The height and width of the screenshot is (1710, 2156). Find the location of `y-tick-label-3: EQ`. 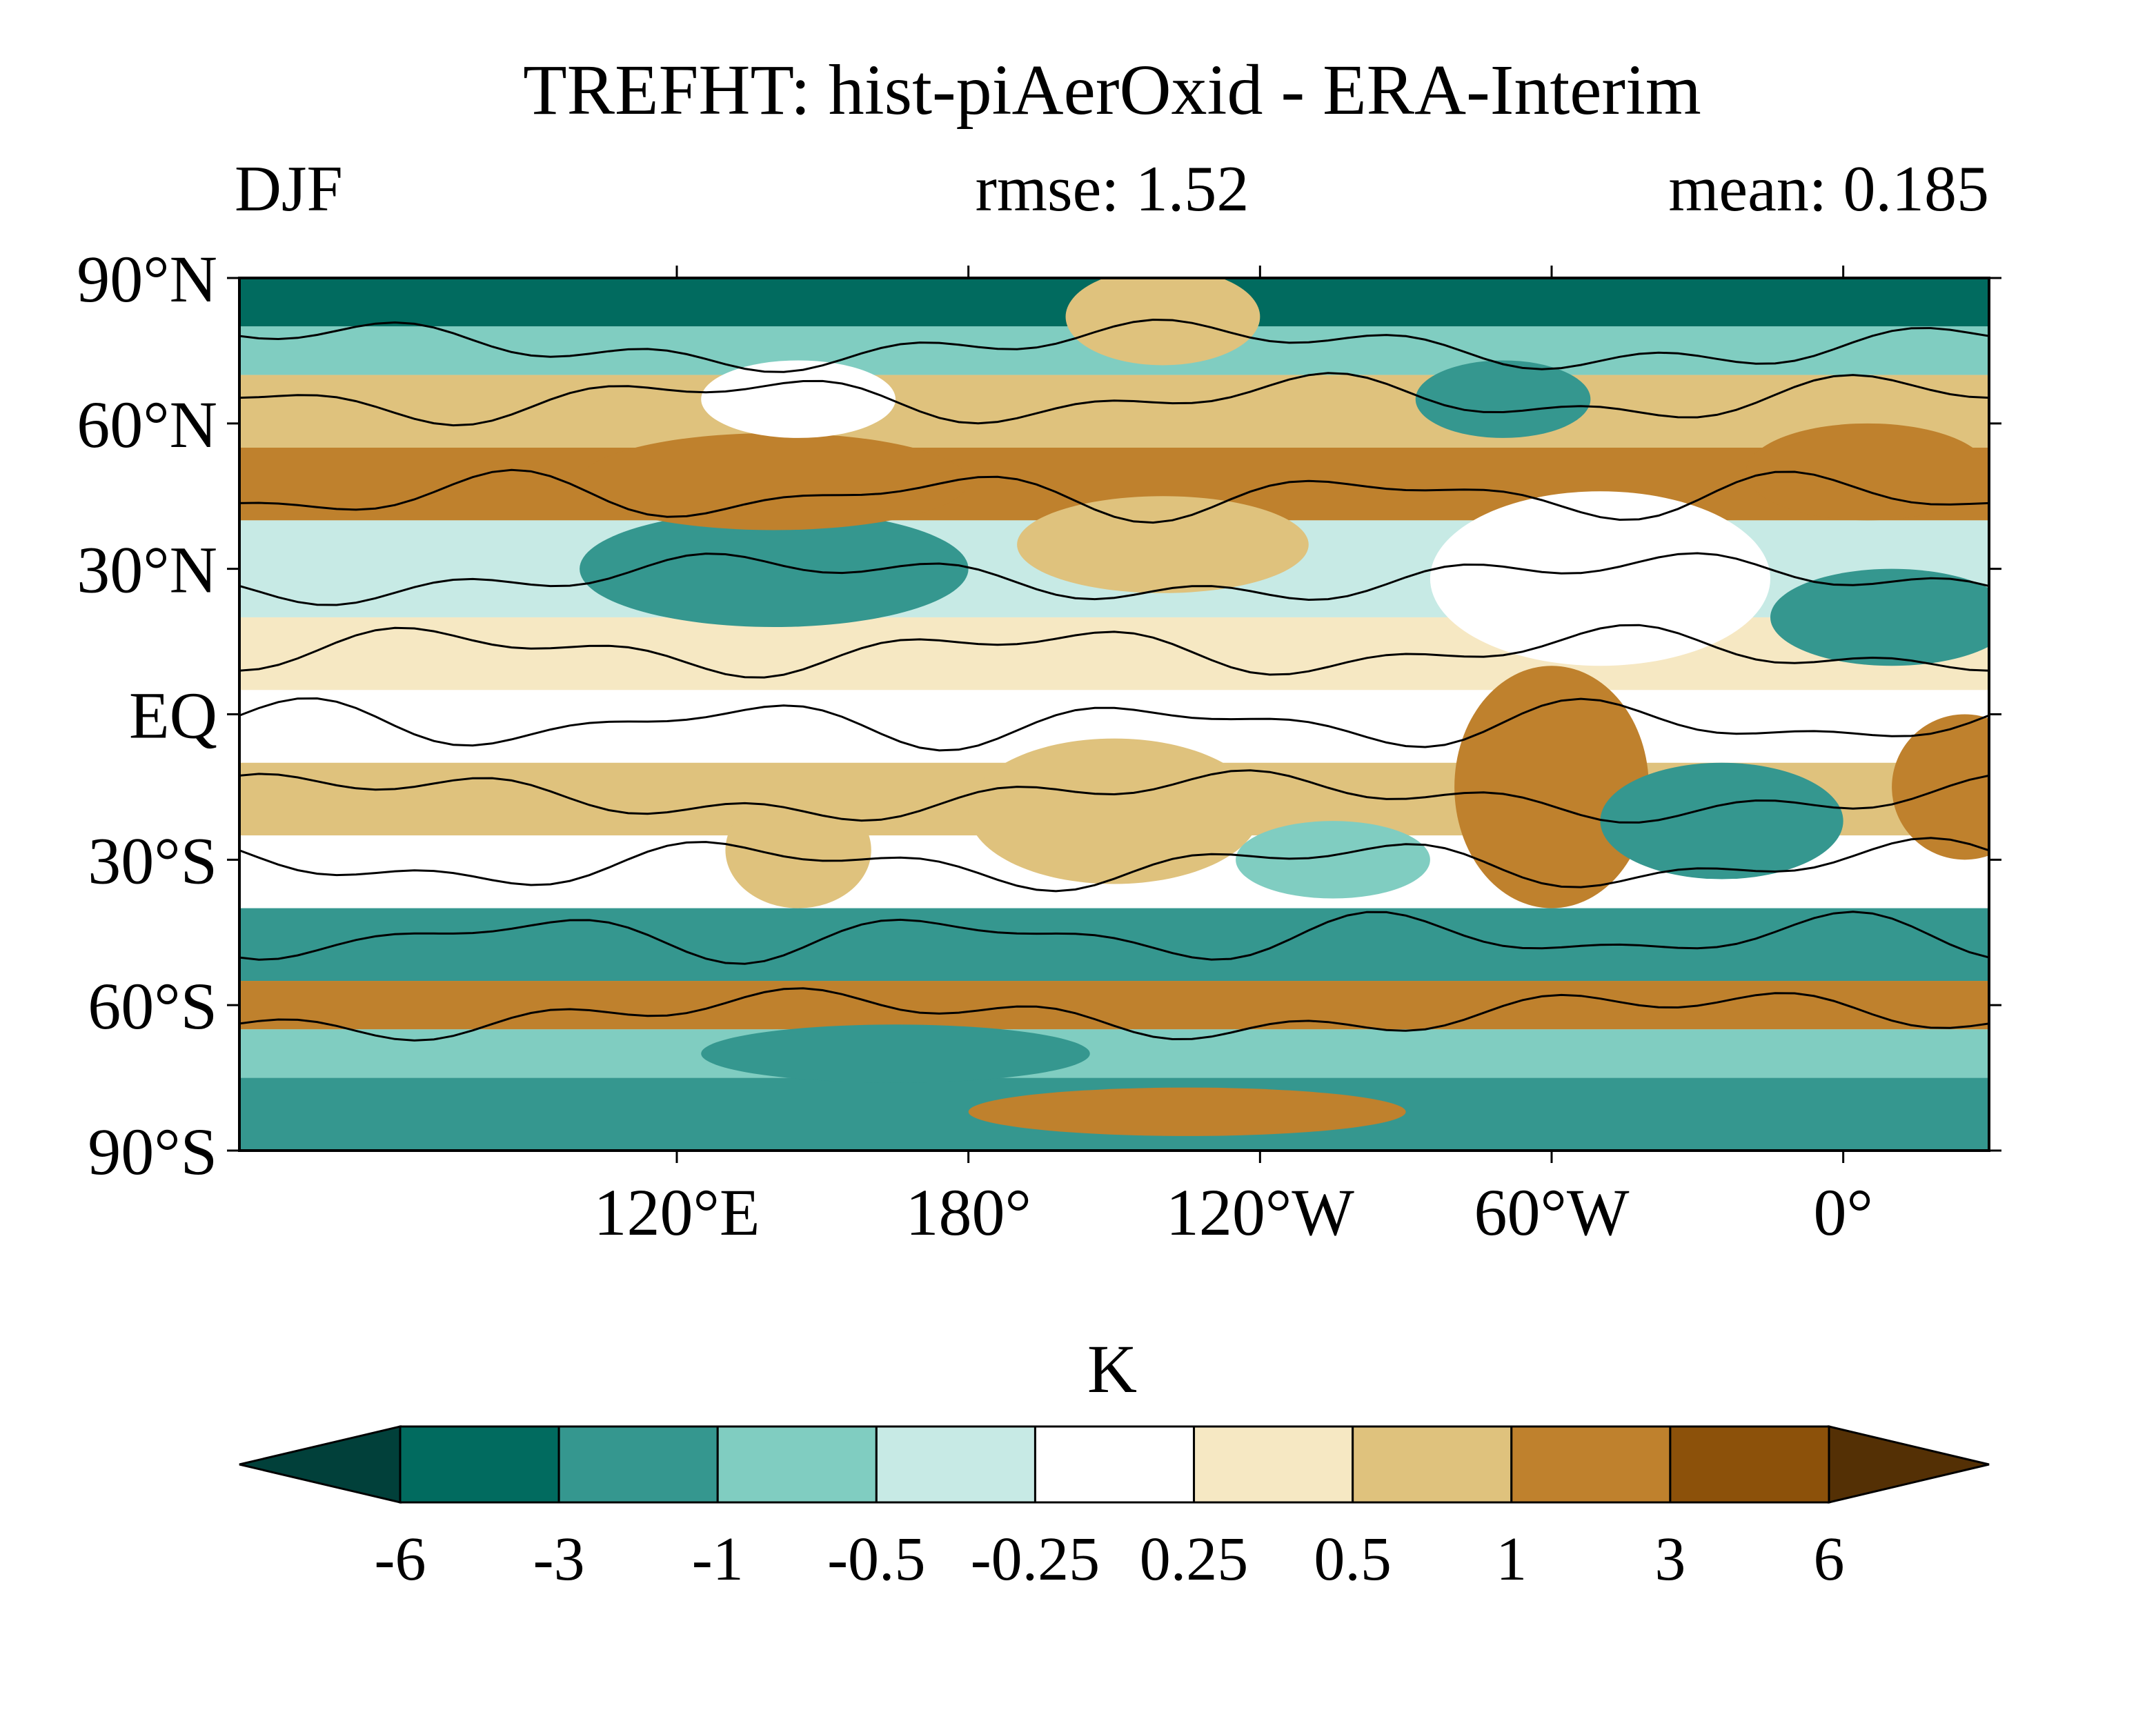

y-tick-label-3: EQ is located at coordinates (173, 716).